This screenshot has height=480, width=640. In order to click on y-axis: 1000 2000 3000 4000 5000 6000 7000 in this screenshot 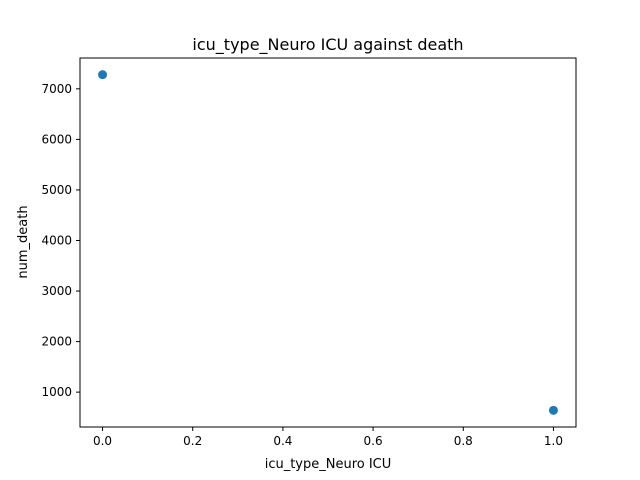, I will do `click(60, 240)`.